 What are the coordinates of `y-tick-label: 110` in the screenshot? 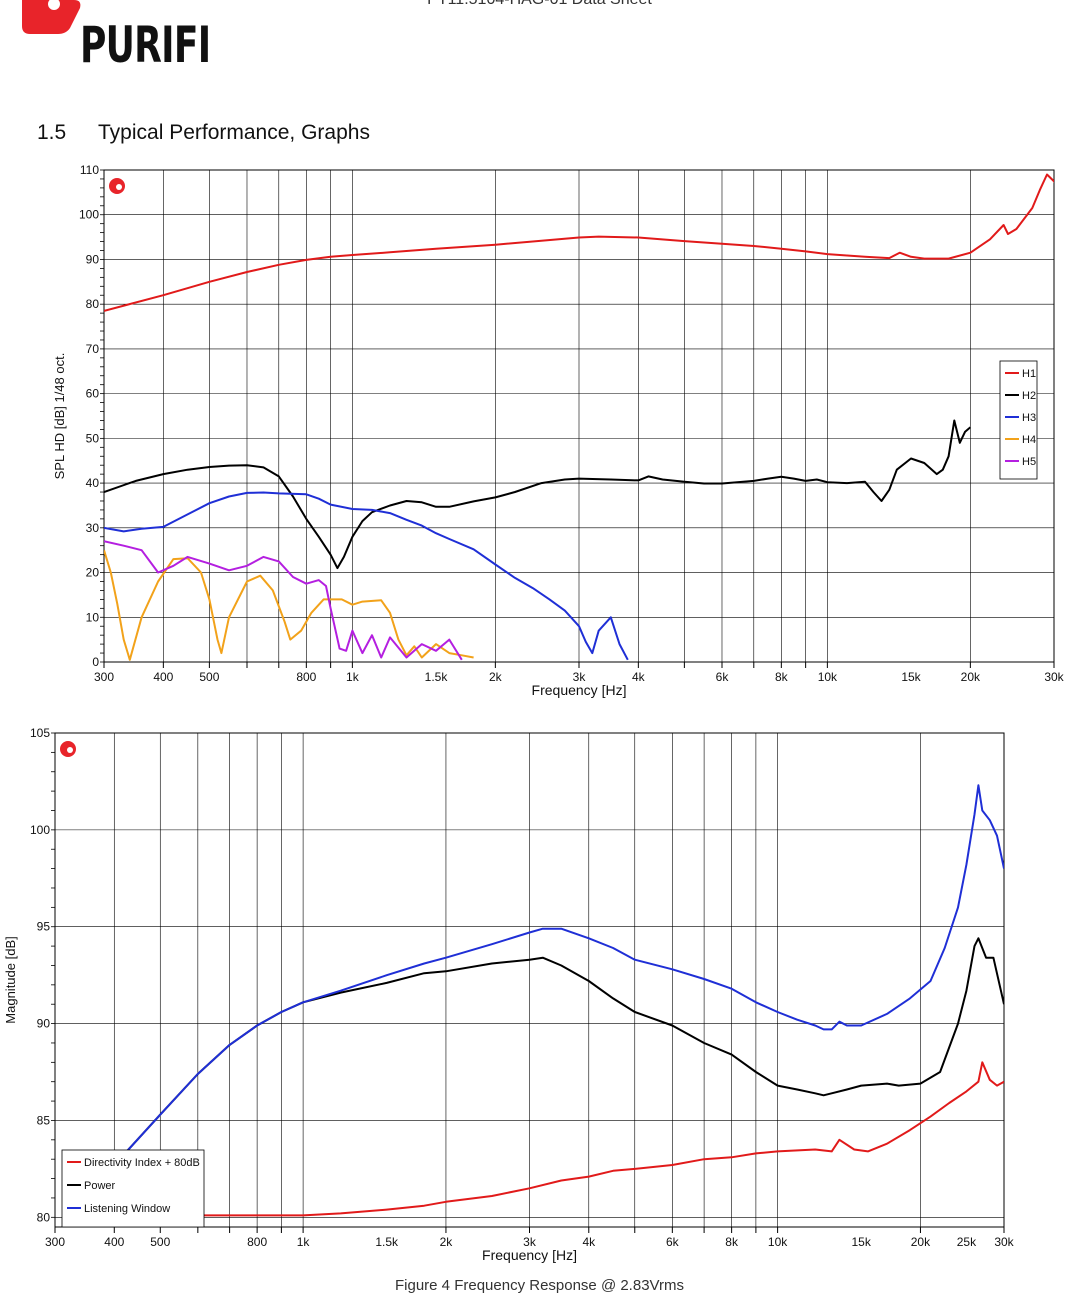 It's located at (89, 170).